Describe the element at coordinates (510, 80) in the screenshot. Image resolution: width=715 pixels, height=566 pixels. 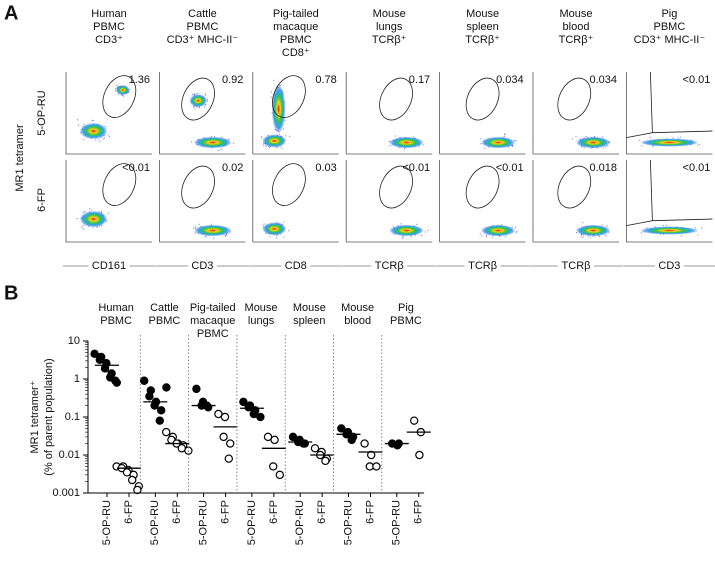
I see `gate-value: 0.034` at that location.